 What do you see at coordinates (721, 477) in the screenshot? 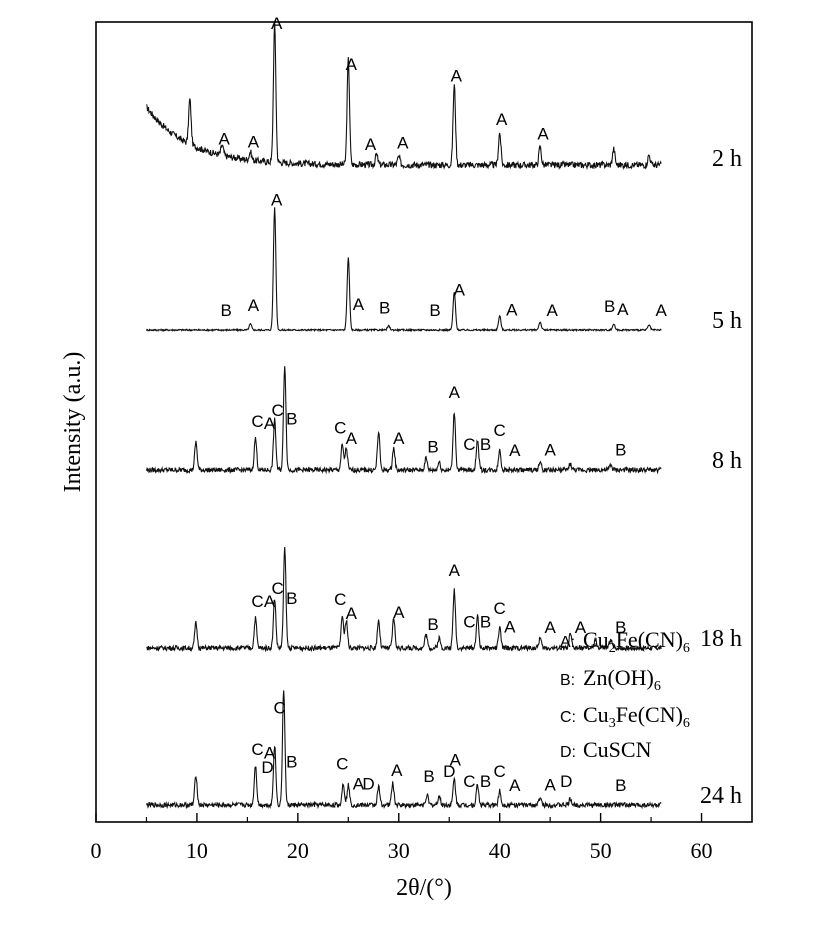
I see `series-name-group: 2 h 5 h 8 h 18 h 24 h` at bounding box center [721, 477].